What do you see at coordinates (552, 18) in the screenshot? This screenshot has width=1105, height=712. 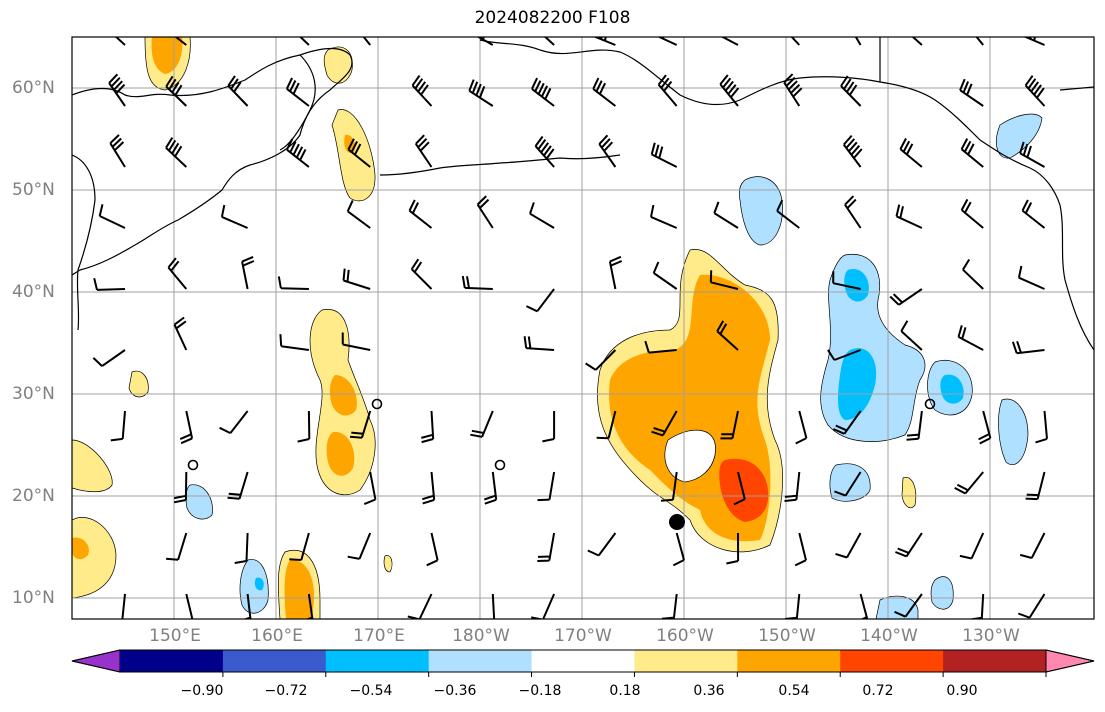 I see `map-title: 2024082200 F108` at bounding box center [552, 18].